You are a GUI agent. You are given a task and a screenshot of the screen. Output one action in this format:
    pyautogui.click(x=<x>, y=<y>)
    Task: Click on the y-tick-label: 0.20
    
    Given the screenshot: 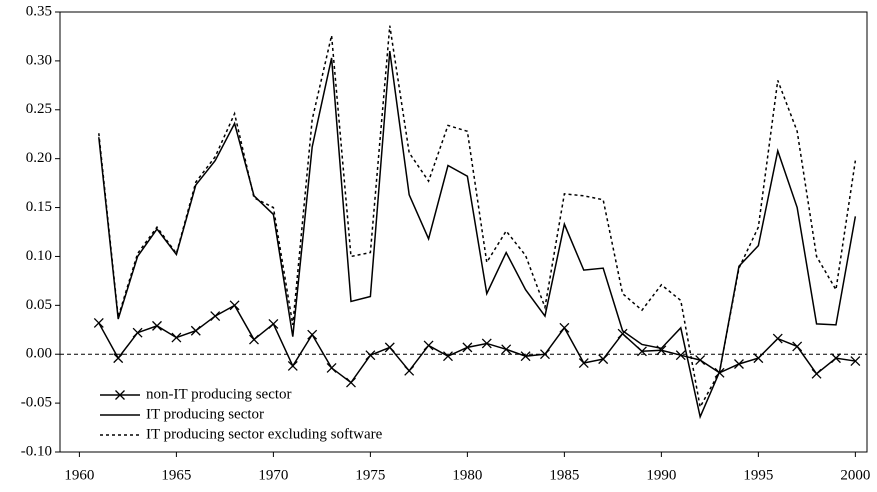 What is the action you would take?
    pyautogui.click(x=39, y=158)
    